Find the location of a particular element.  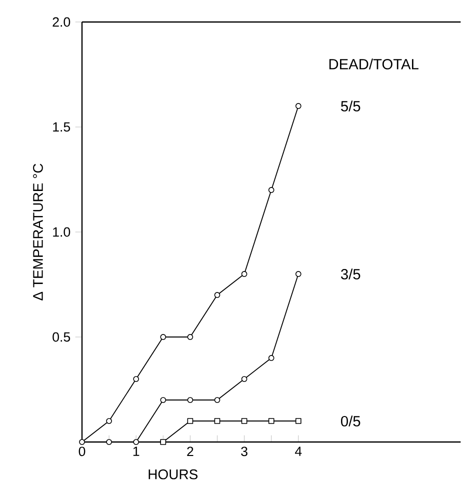

text: 0/5 is located at coordinates (350, 421).